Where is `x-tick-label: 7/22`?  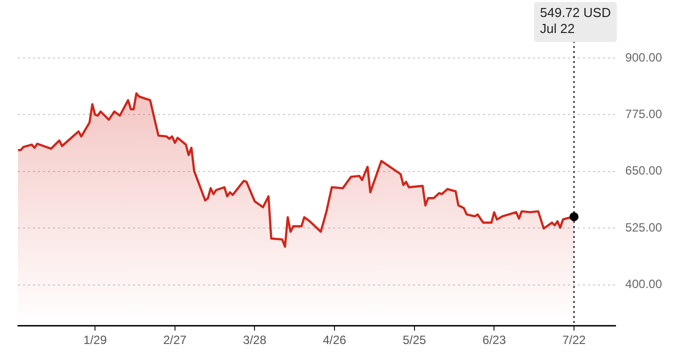 x-tick-label: 7/22 is located at coordinates (574, 340).